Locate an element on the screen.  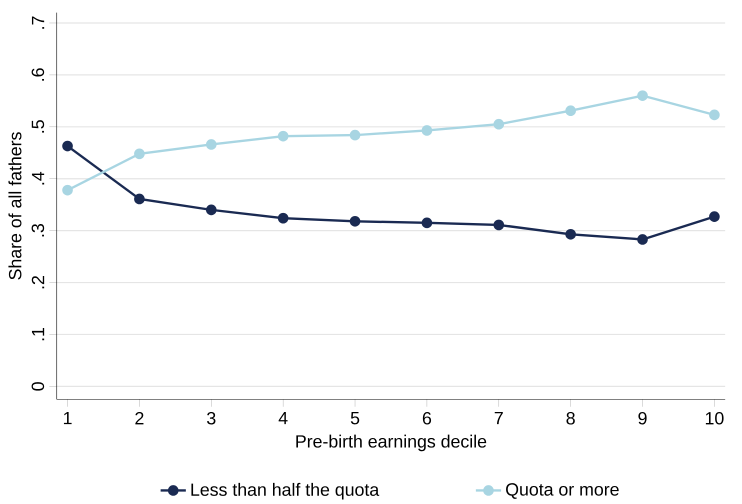
y-tick-label: .4 is located at coordinates (38, 178).